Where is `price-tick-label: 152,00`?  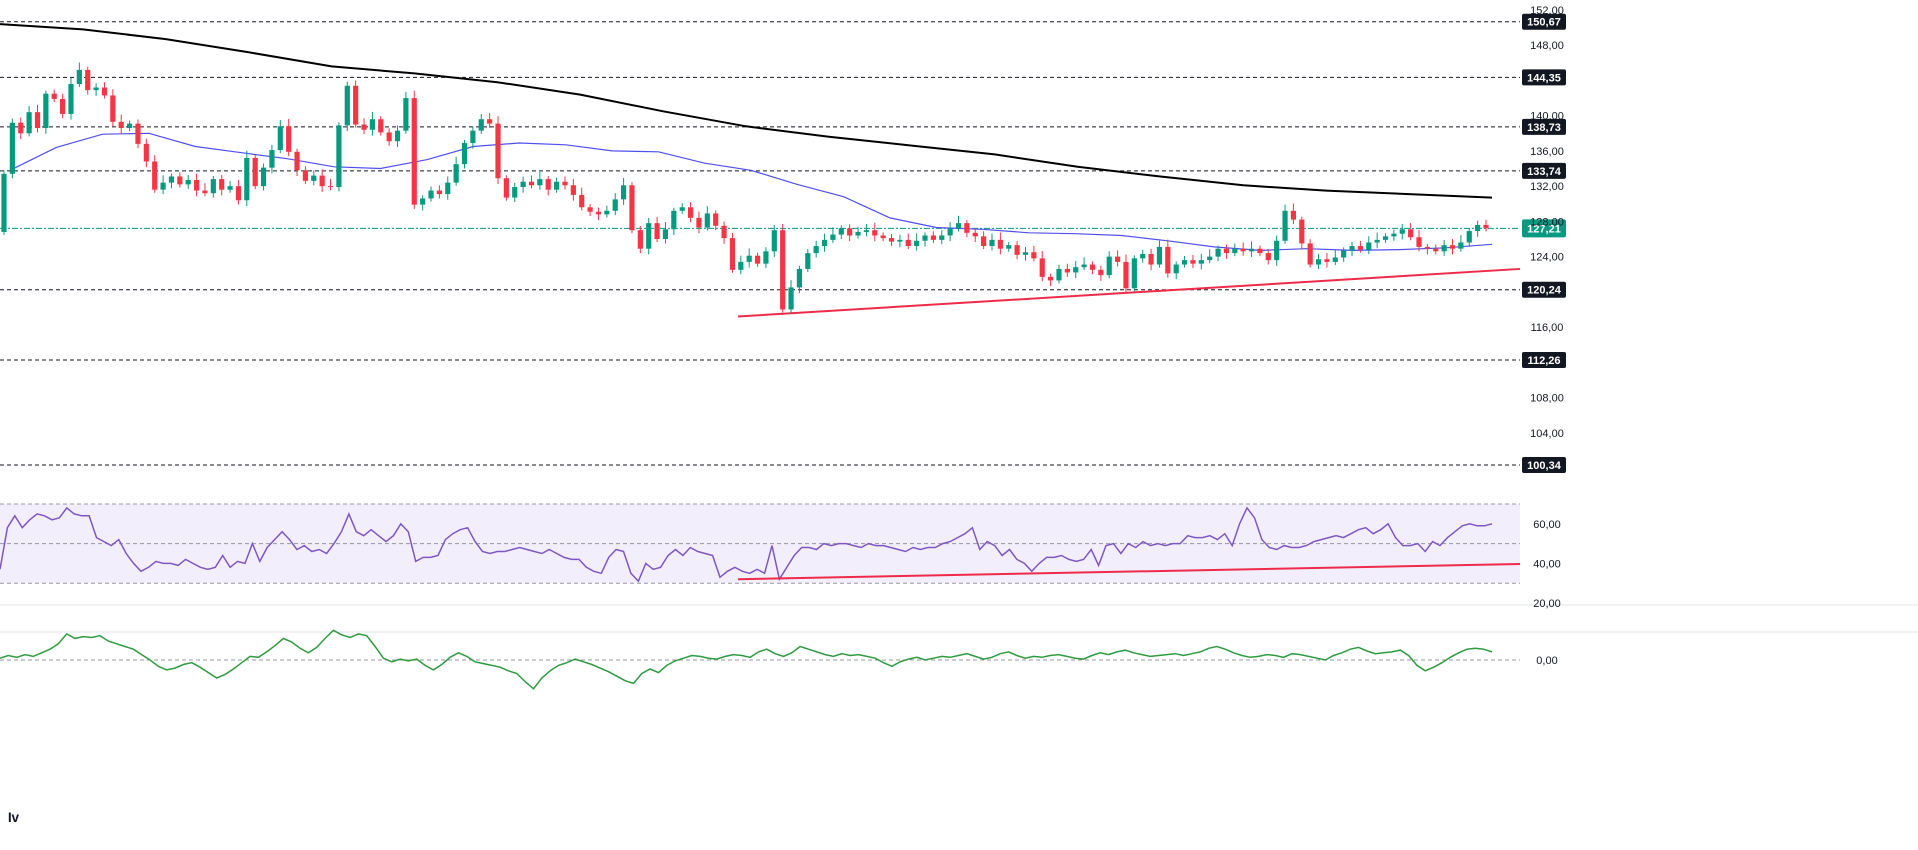 price-tick-label: 152,00 is located at coordinates (1547, 11).